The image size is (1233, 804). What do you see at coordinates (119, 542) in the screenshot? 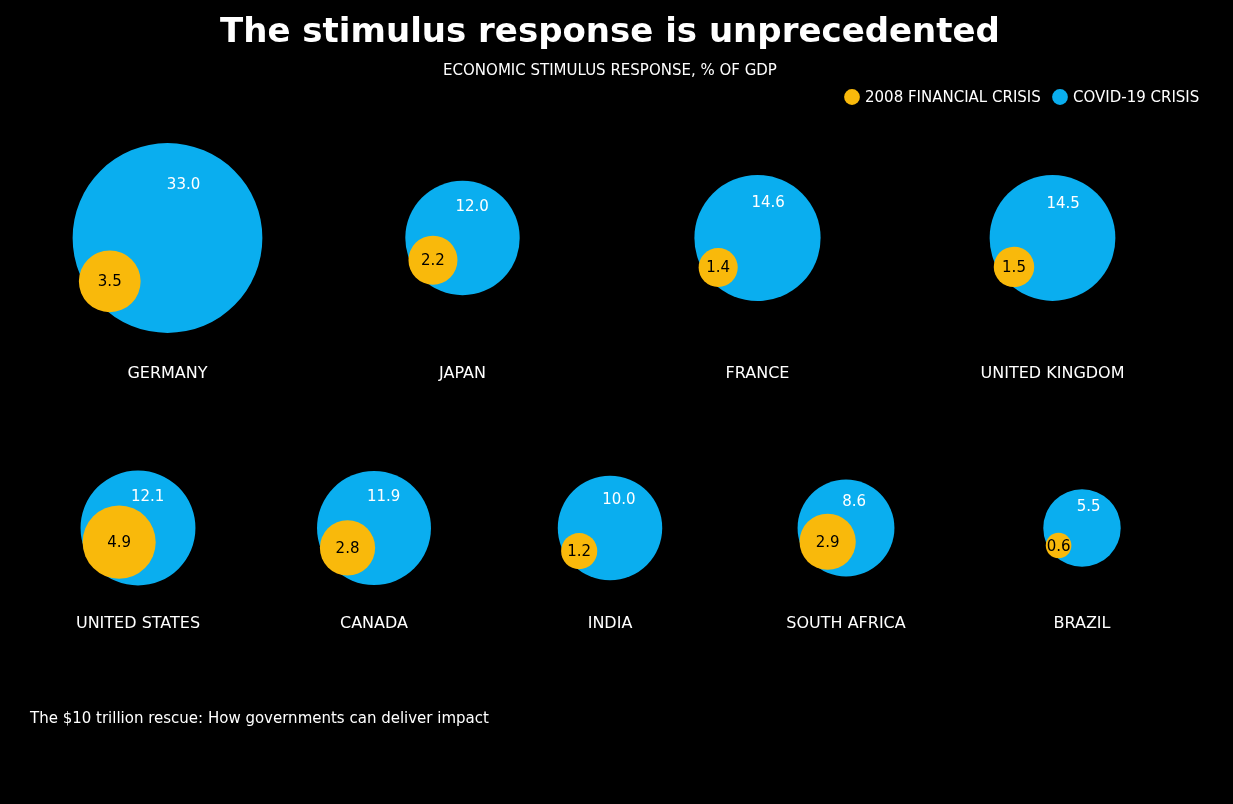
I see `data-label: 4.9` at bounding box center [119, 542].